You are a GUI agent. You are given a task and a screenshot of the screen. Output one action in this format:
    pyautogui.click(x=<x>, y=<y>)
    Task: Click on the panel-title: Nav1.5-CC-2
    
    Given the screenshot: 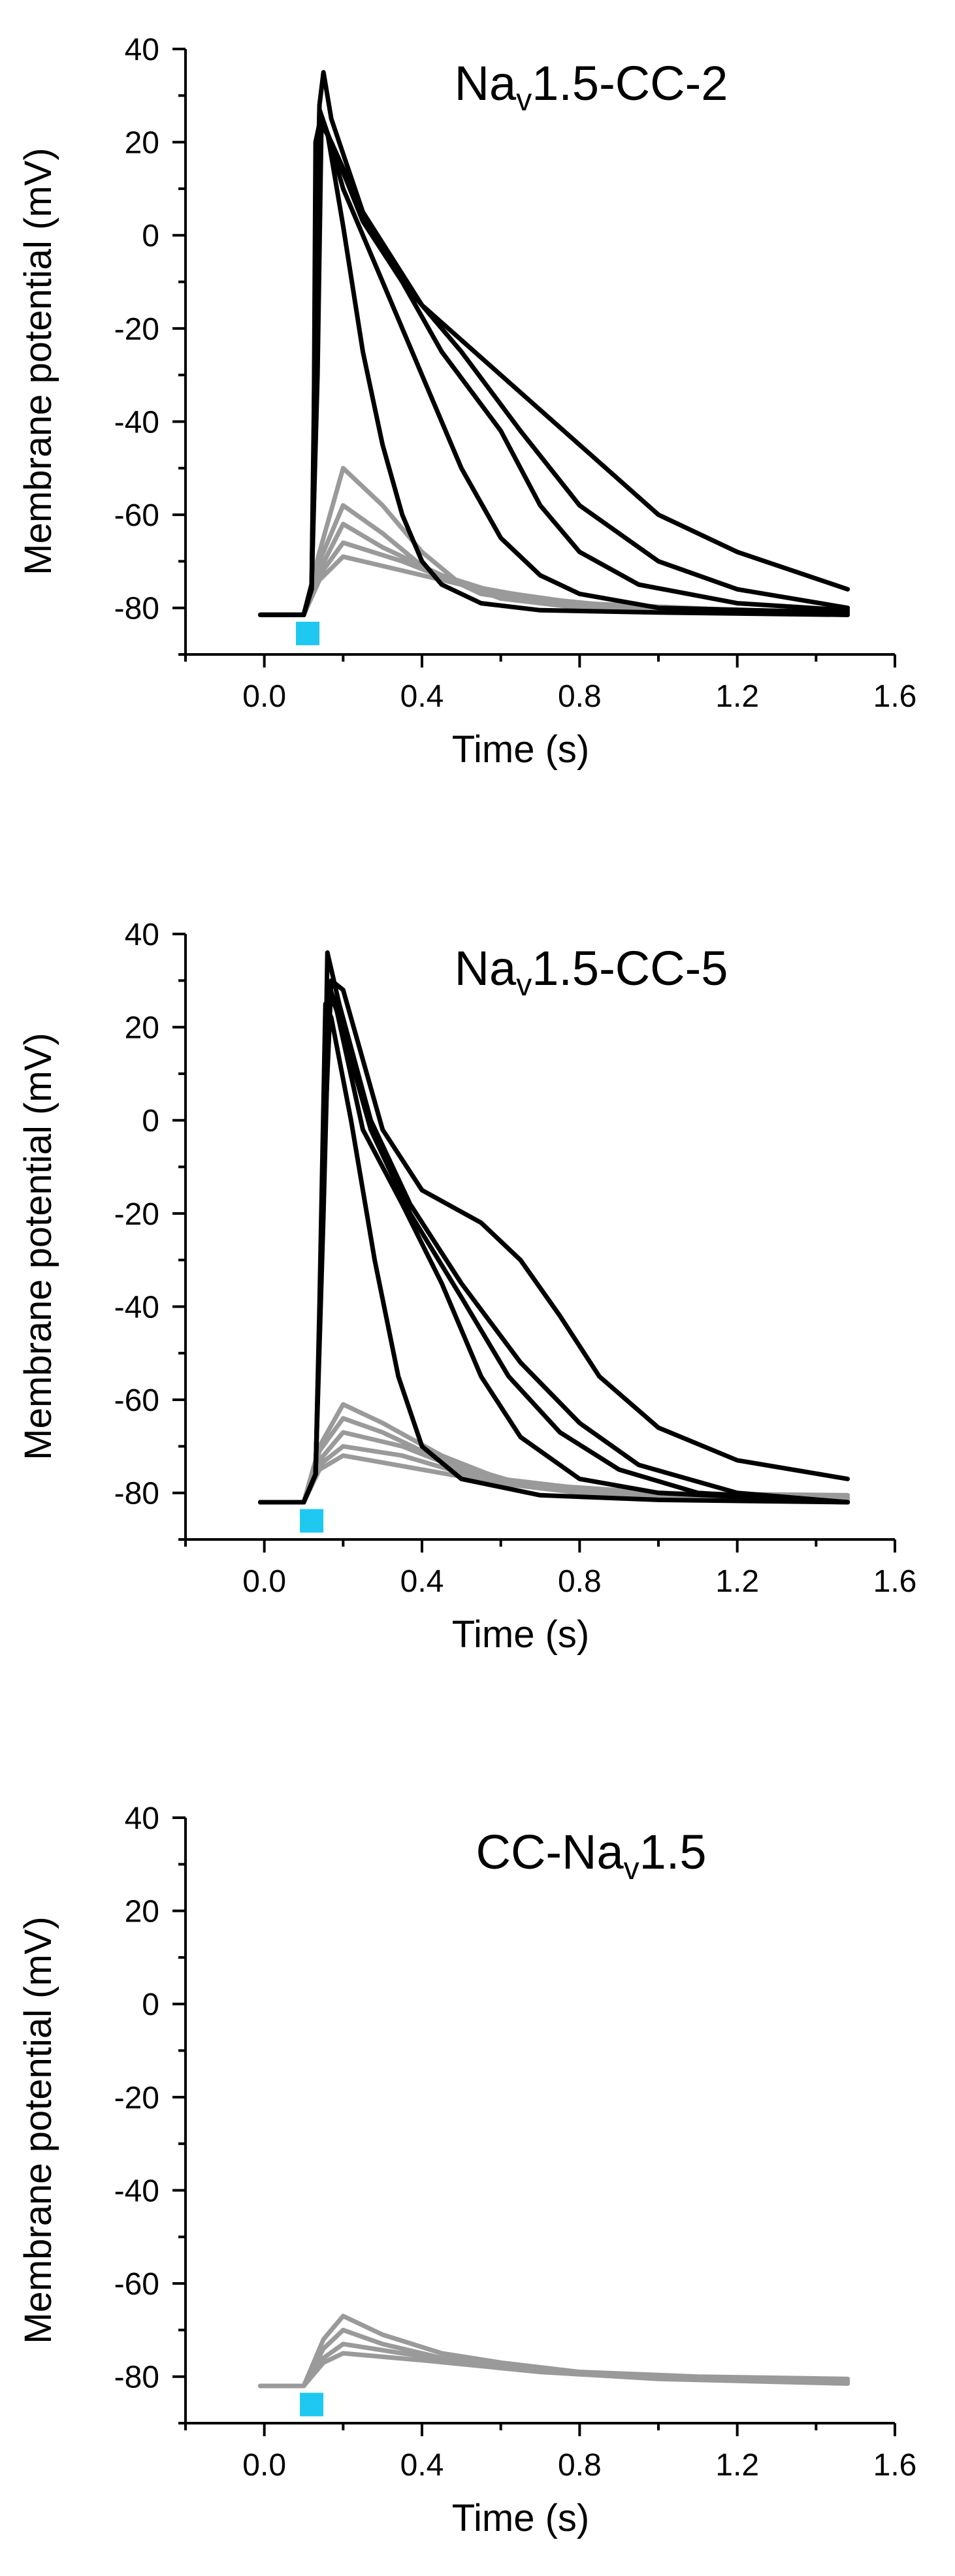 What is the action you would take?
    pyautogui.click(x=591, y=87)
    